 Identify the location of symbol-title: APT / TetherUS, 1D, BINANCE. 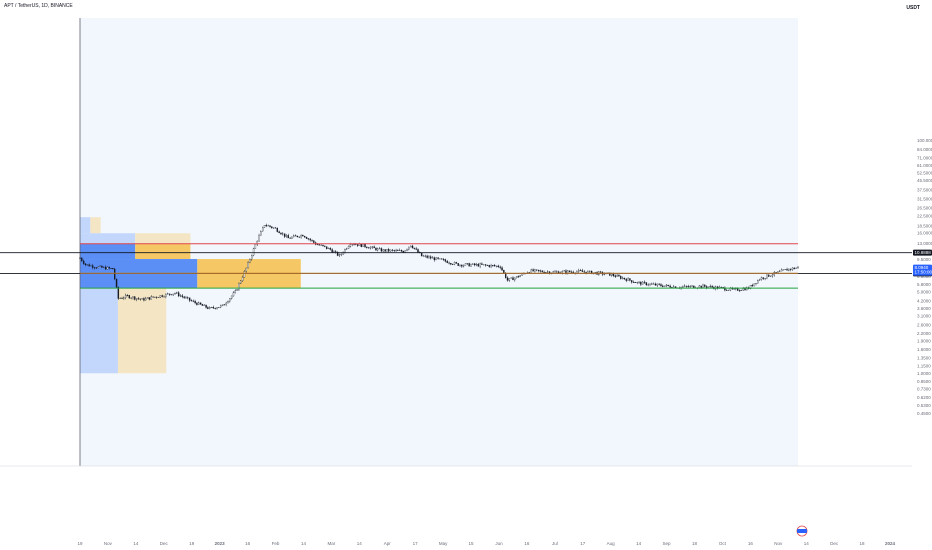
(38, 6).